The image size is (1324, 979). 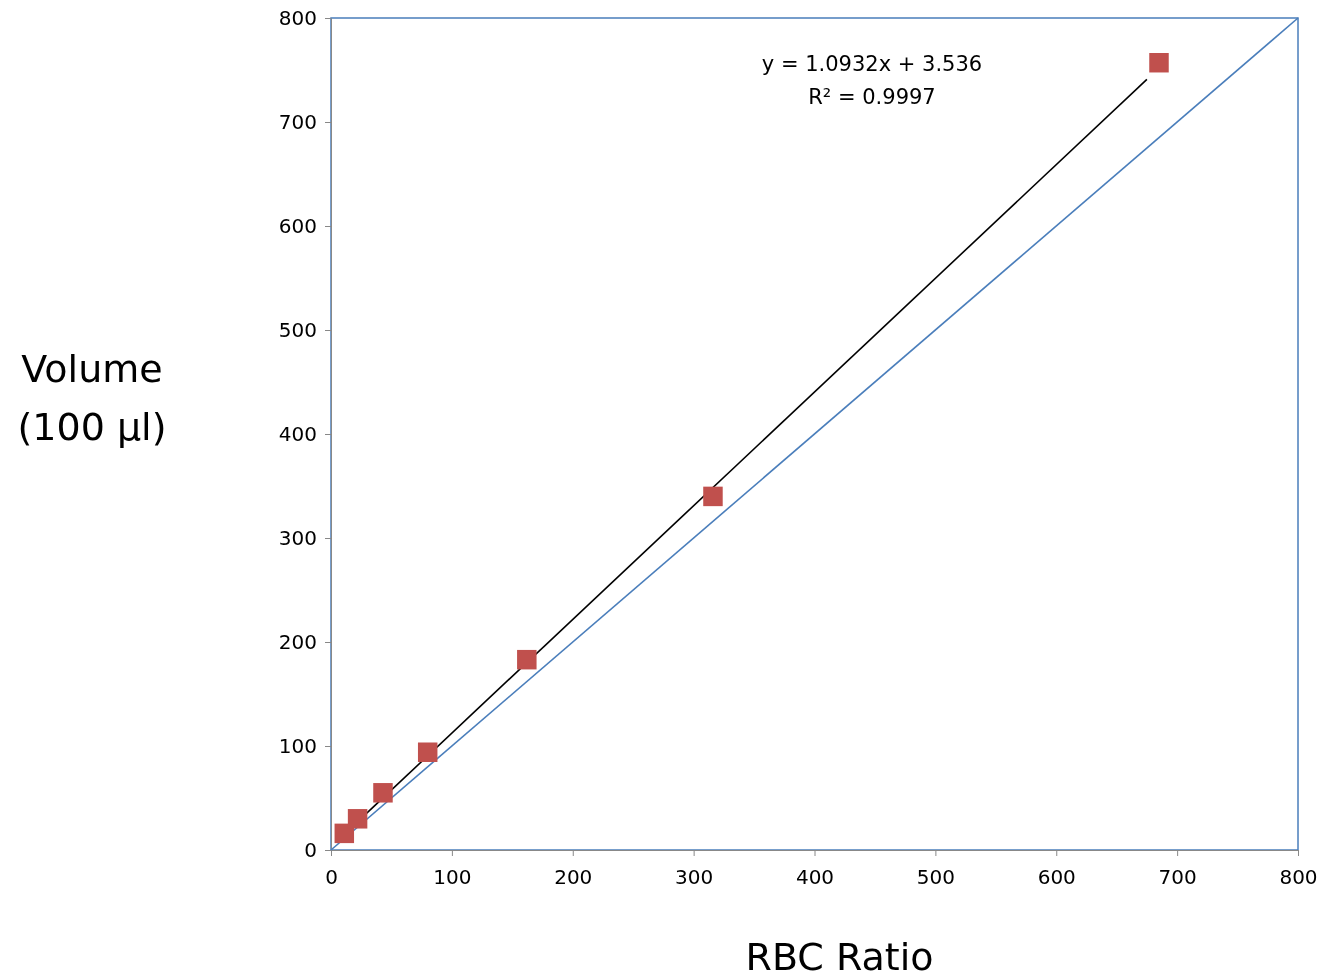 I want to click on x-tick-label: 0, so click(x=331, y=877).